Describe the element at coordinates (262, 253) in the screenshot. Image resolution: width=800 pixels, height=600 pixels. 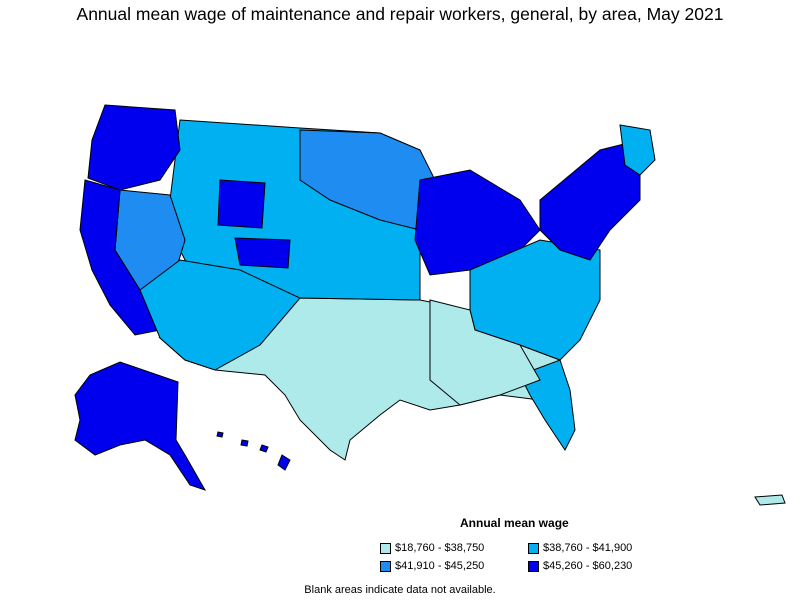
I see `region-colorado` at that location.